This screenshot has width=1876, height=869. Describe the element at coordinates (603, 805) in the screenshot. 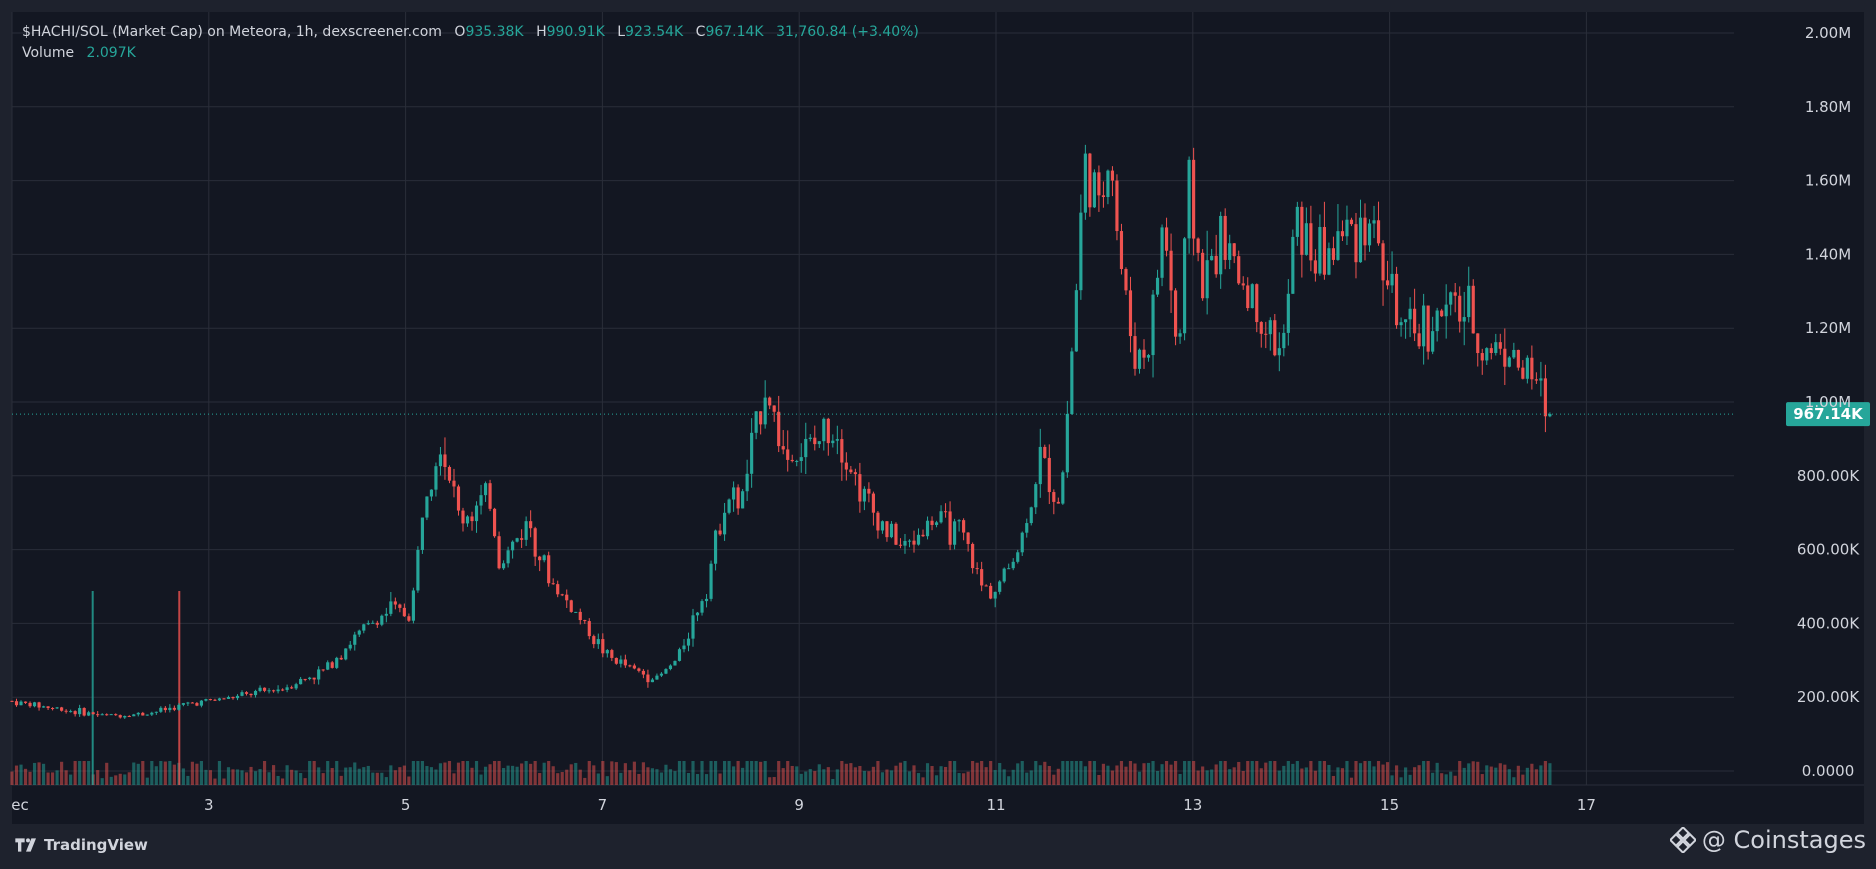

I see `x-tick-label: 7` at that location.